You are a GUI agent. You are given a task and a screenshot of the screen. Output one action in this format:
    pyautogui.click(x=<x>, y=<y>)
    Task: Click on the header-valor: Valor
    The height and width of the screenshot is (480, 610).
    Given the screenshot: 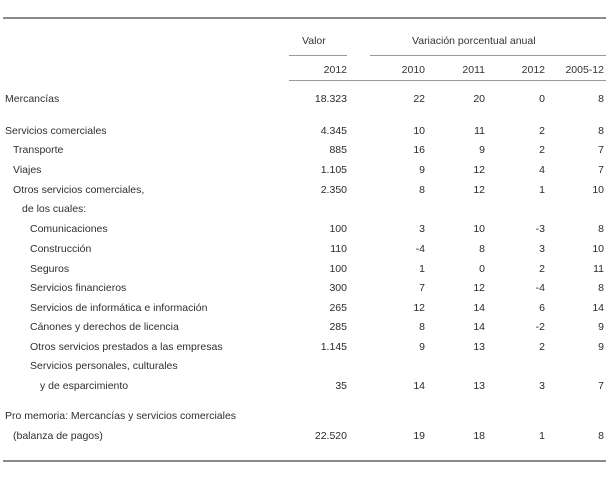 What is the action you would take?
    pyautogui.click(x=314, y=41)
    